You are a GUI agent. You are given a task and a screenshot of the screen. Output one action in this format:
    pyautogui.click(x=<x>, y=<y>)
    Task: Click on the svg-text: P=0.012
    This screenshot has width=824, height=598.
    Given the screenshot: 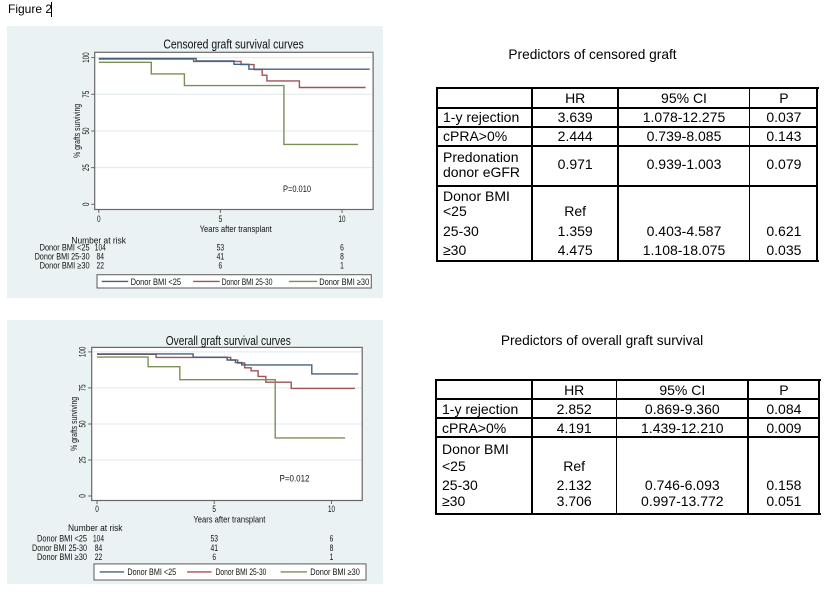 What is the action you would take?
    pyautogui.click(x=295, y=479)
    